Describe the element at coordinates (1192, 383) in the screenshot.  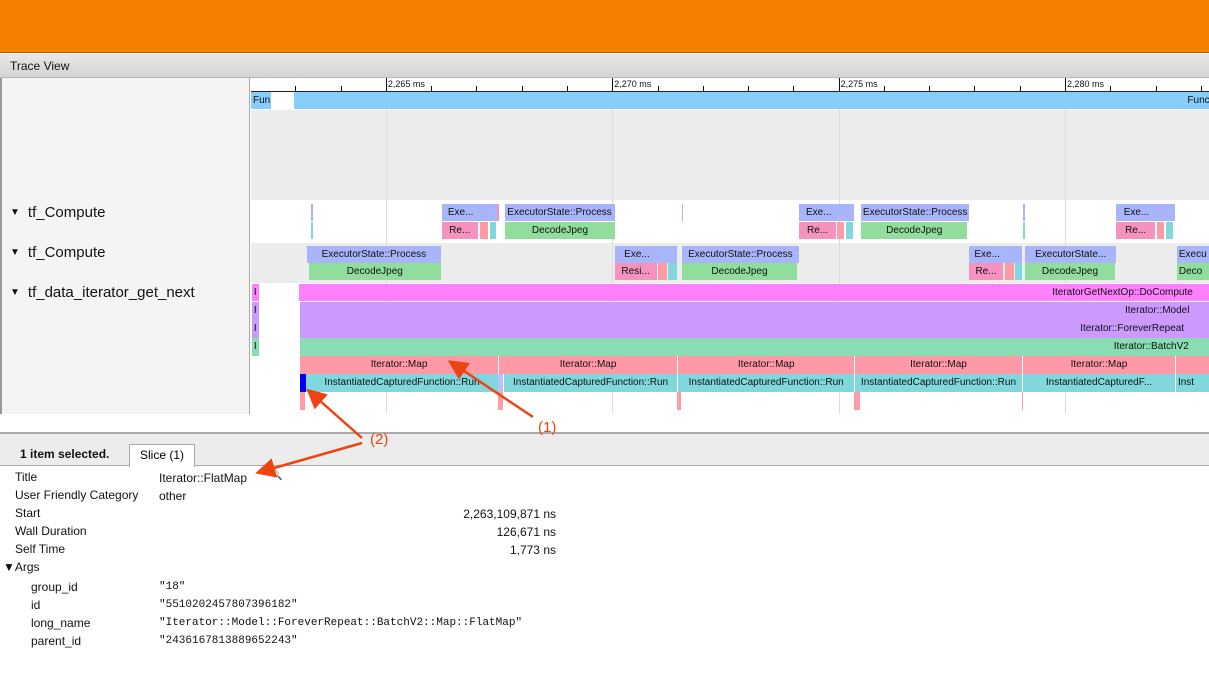
I see `trace-slice: Inst` at that location.